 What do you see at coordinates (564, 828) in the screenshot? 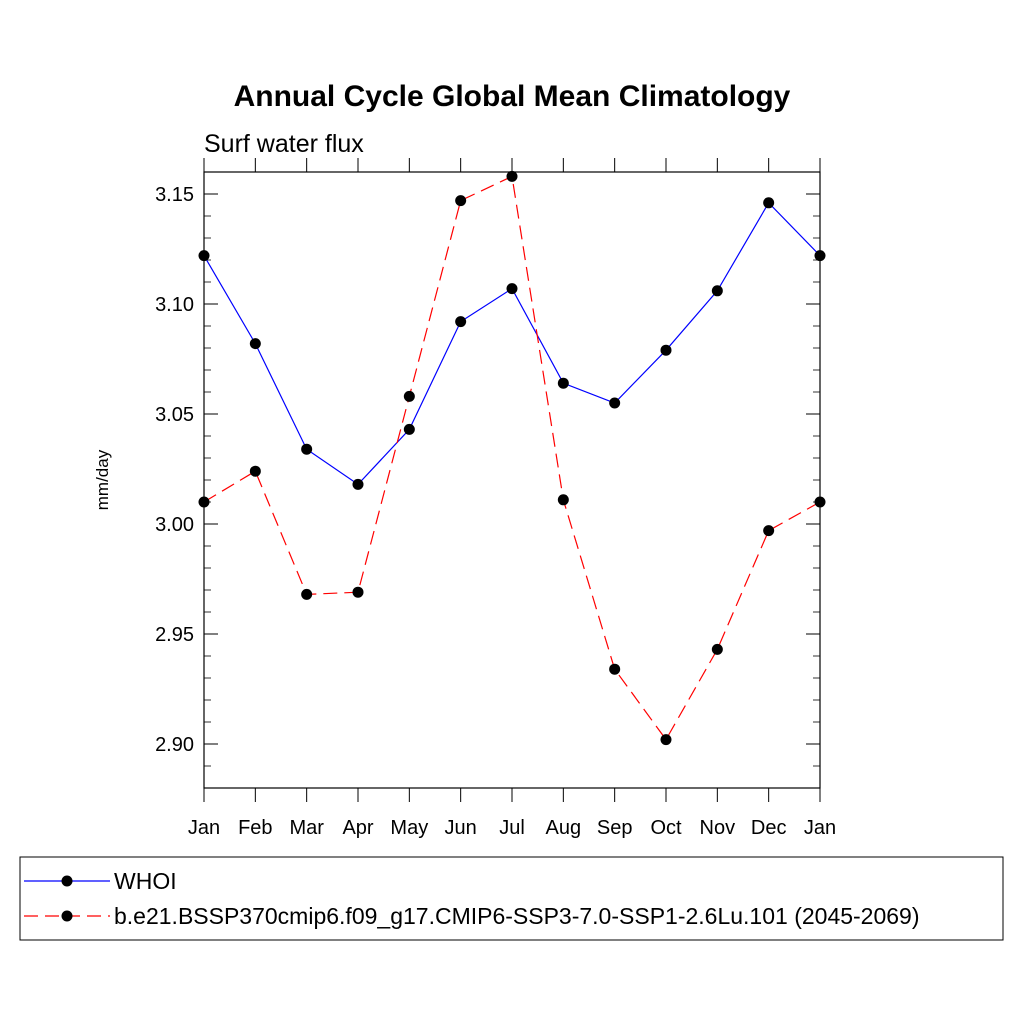
I see `x-tick-label: Aug` at bounding box center [564, 828].